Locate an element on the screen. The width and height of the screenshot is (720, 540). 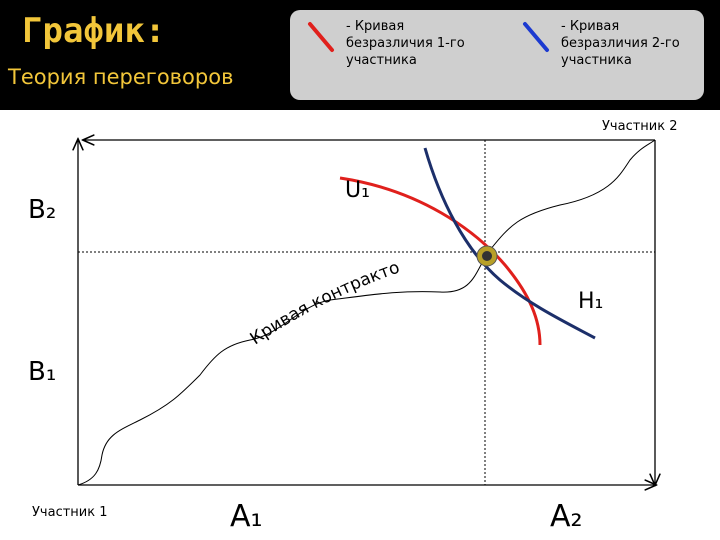
b1-label: B₁ is located at coordinates (42, 372).